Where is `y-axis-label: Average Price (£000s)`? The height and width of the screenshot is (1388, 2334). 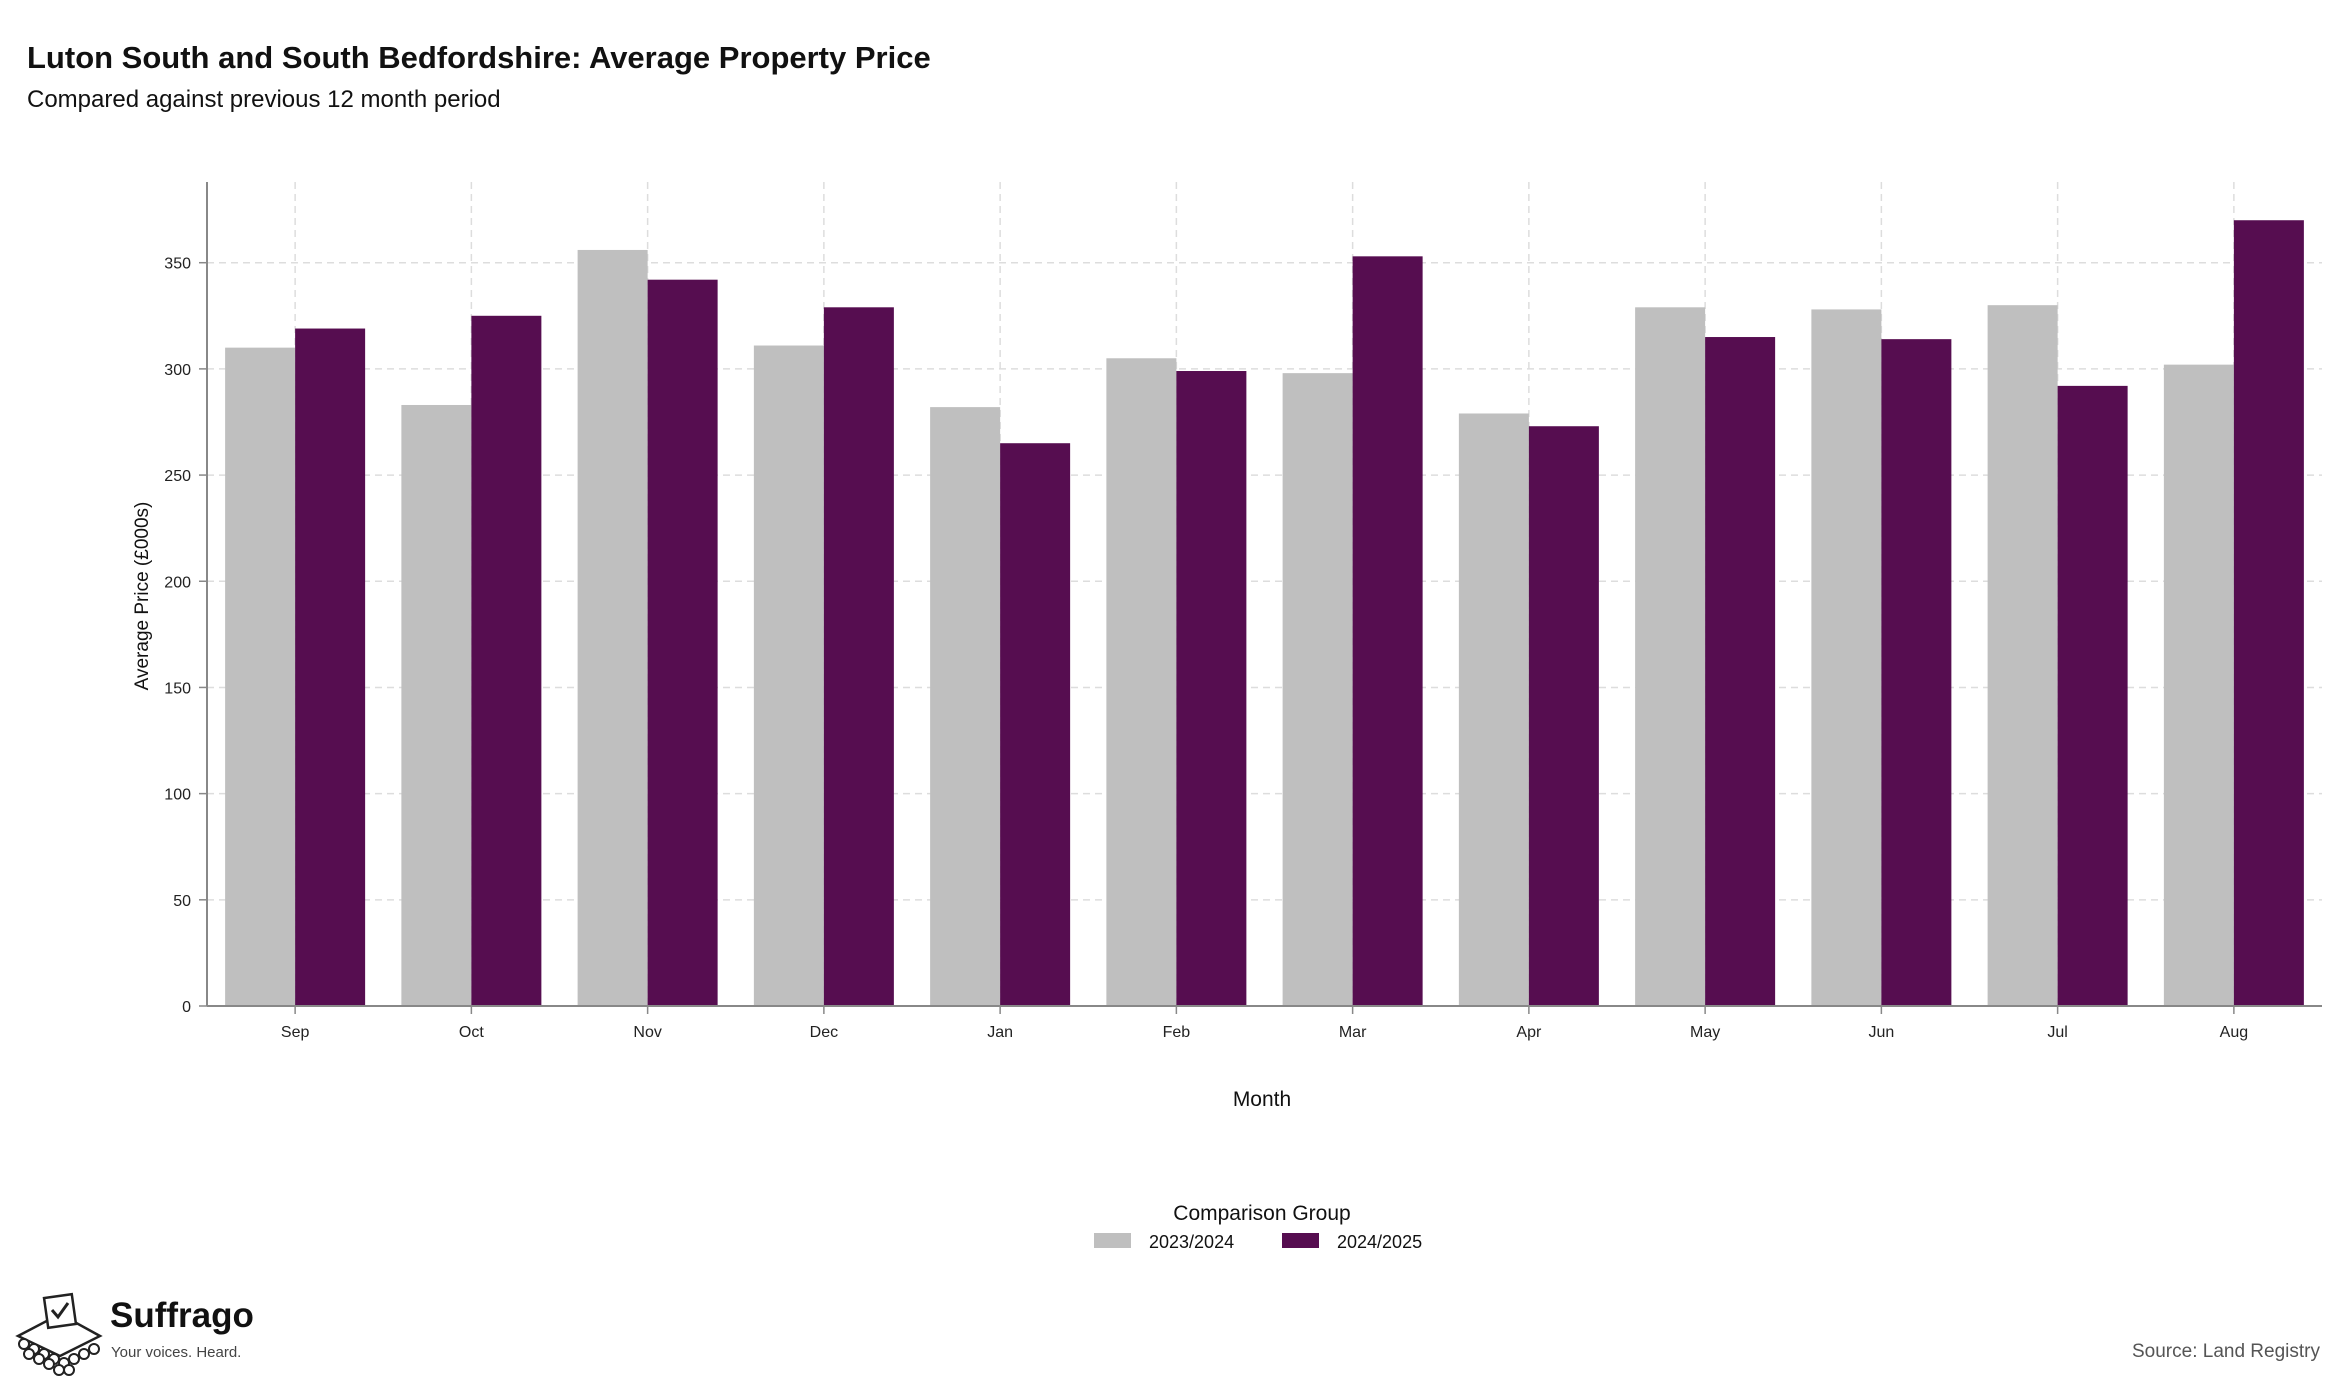
y-axis-label: Average Price (£000s) is located at coordinates (142, 596).